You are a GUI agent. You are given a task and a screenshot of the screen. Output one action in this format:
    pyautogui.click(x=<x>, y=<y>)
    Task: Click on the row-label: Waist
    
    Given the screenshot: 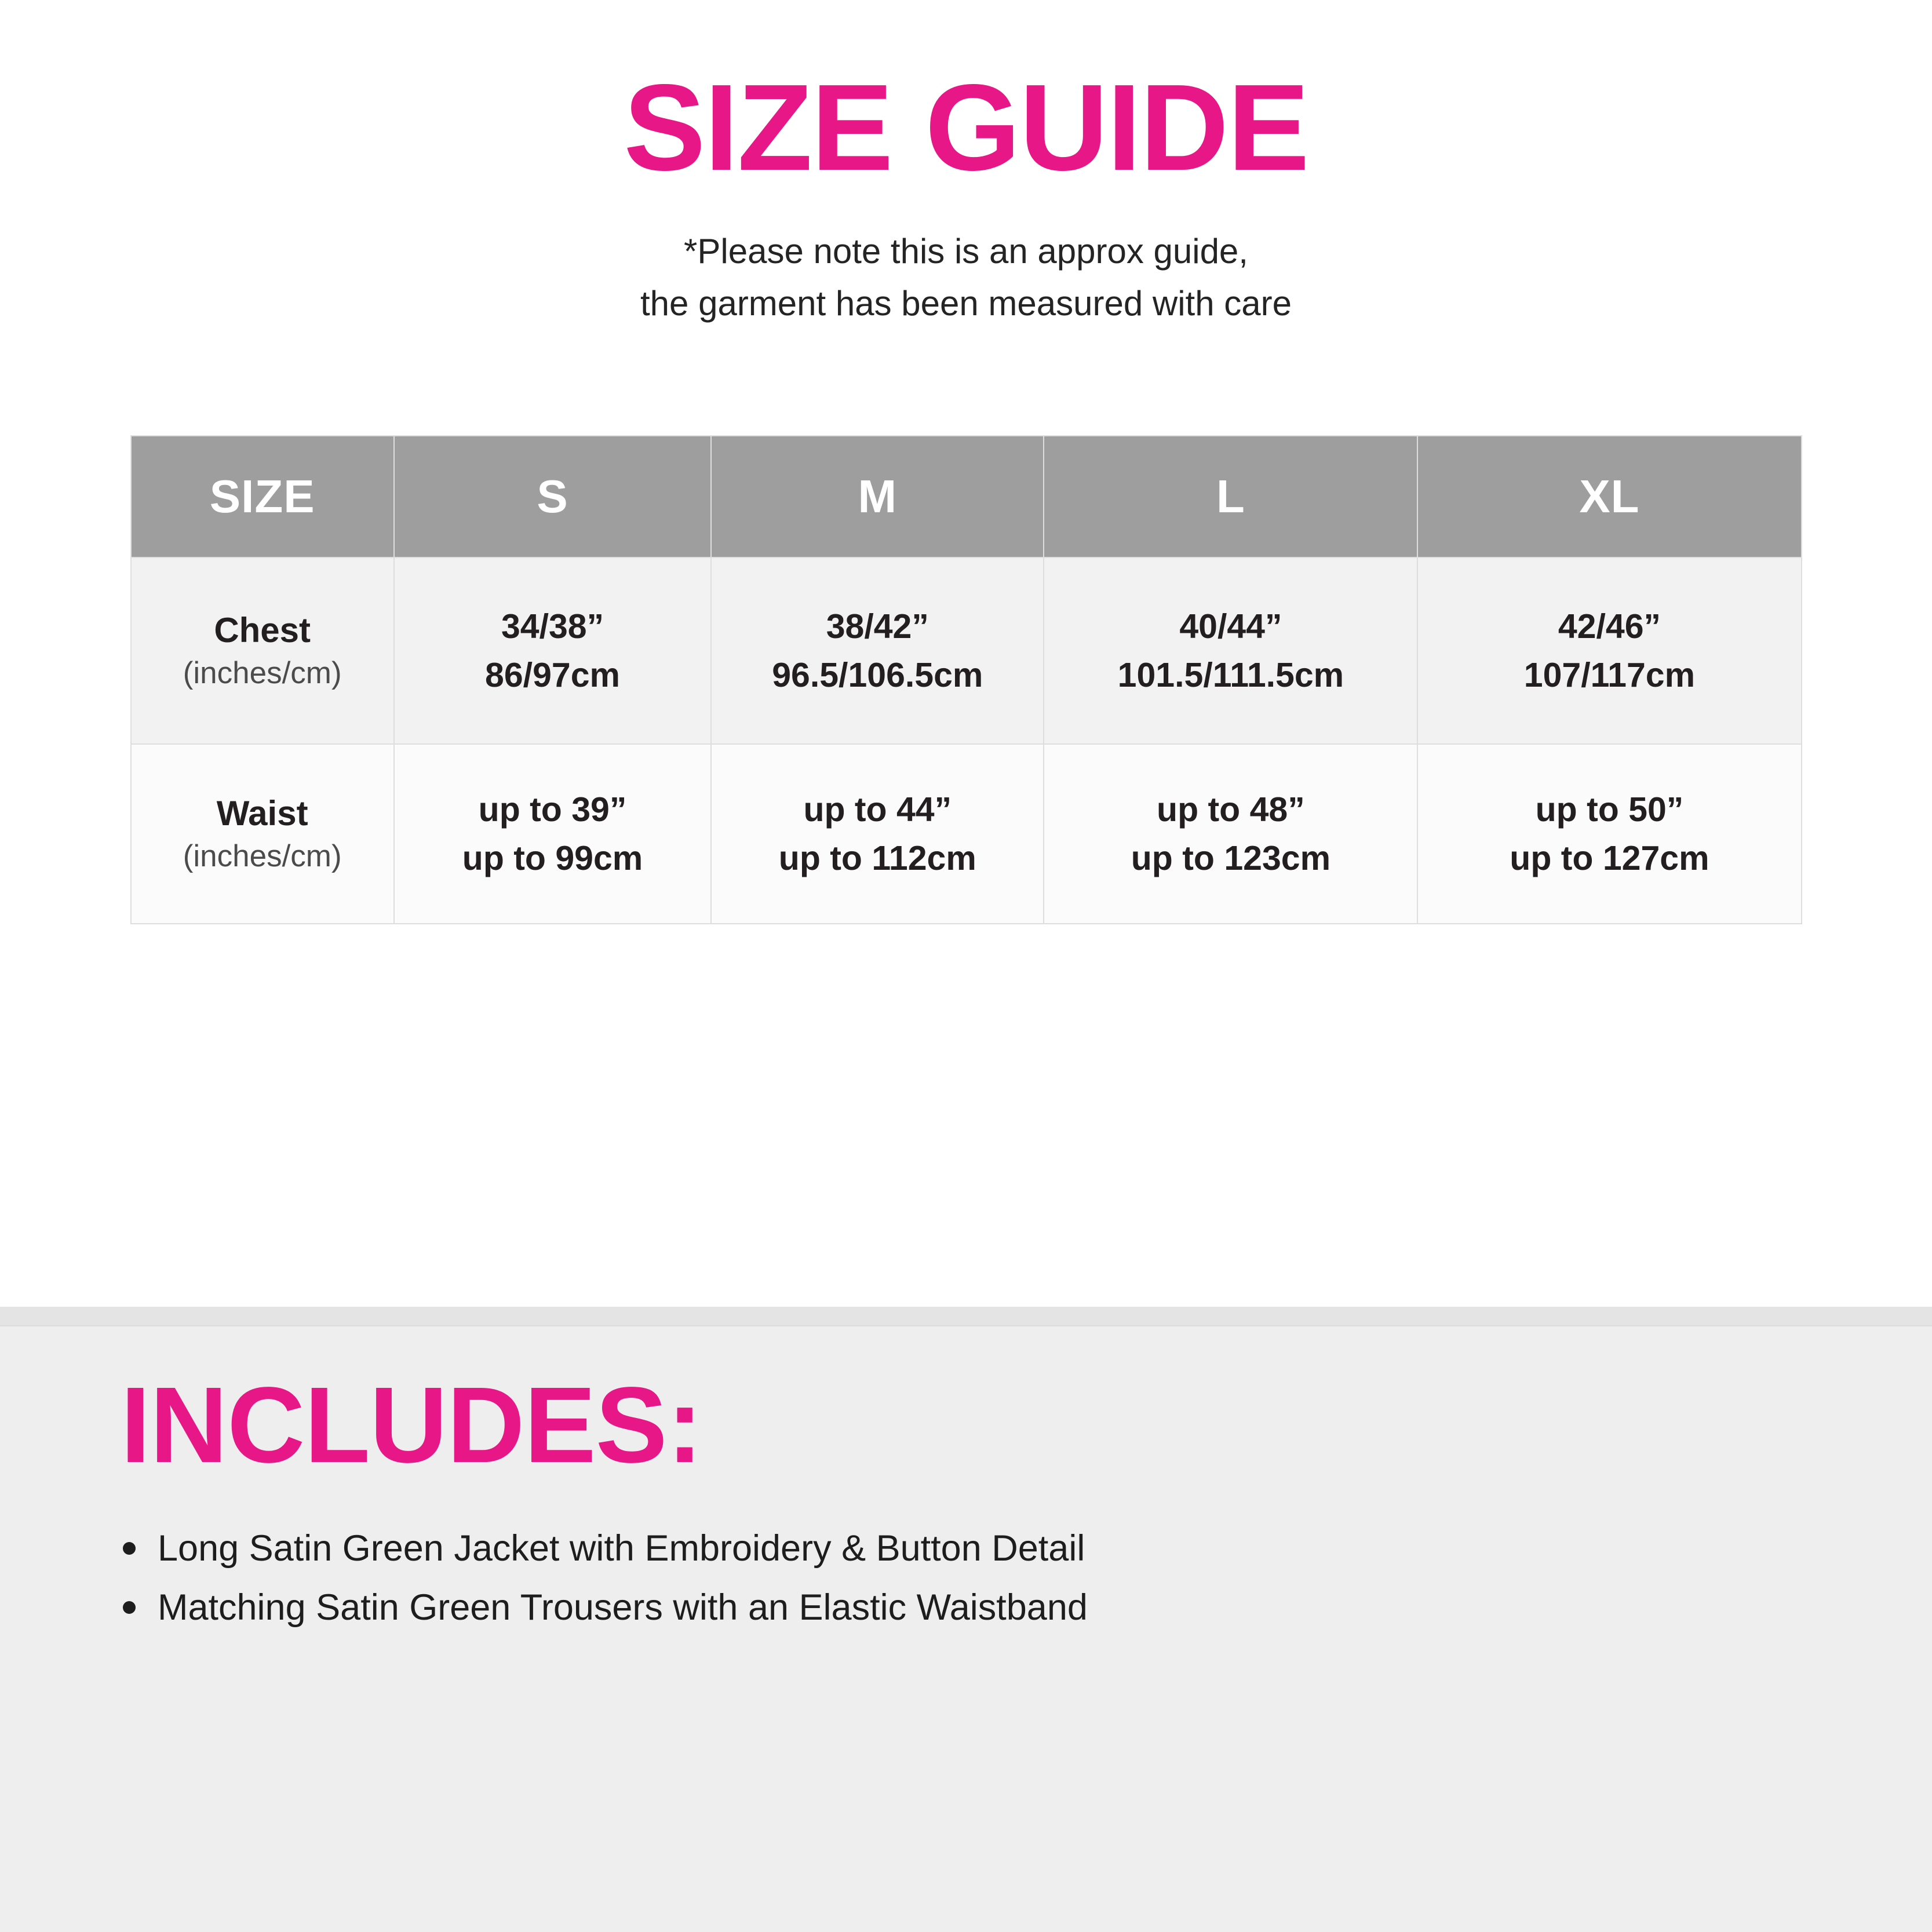 What is the action you would take?
    pyautogui.click(x=262, y=813)
    